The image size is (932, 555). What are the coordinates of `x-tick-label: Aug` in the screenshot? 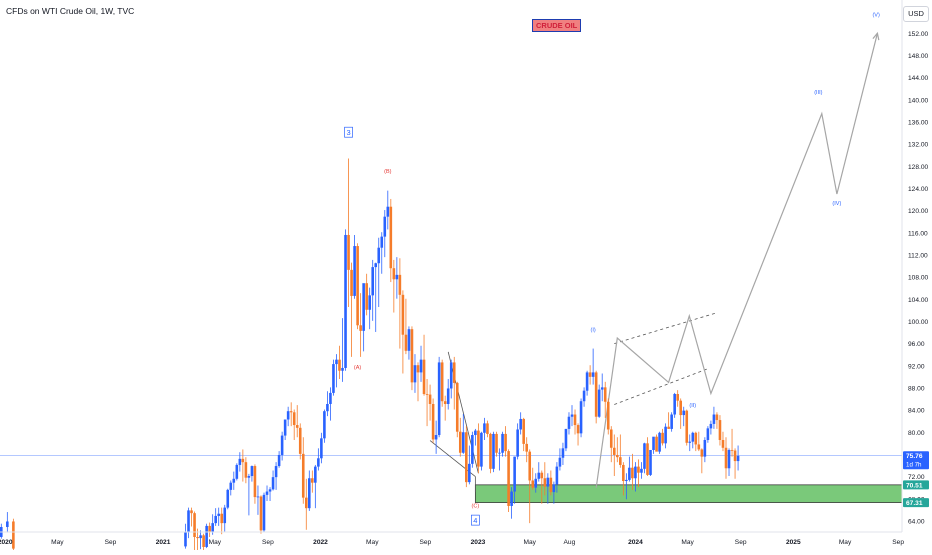 It's located at (570, 542).